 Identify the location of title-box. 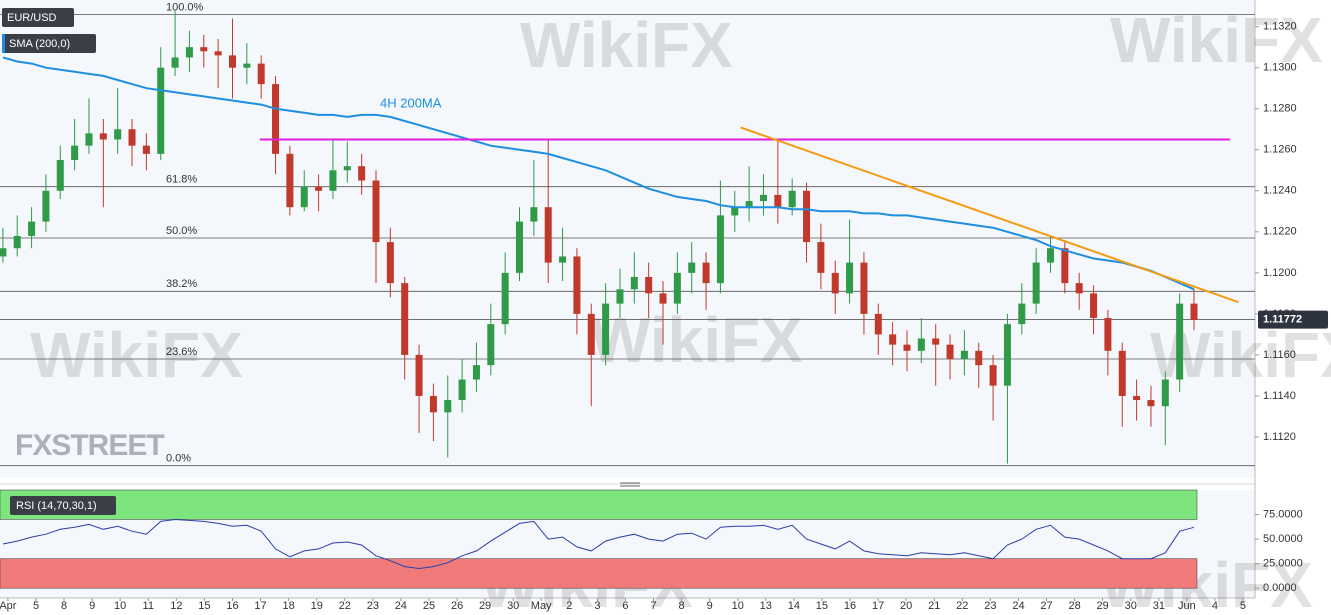
(38, 17).